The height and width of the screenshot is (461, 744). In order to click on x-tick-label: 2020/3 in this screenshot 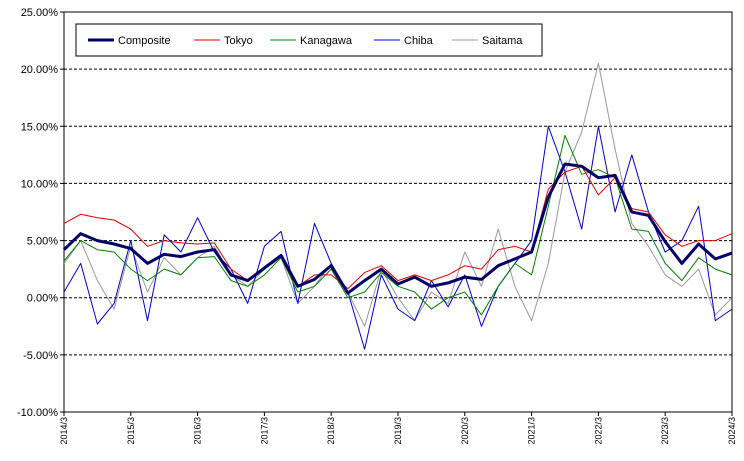, I will do `click(465, 431)`.